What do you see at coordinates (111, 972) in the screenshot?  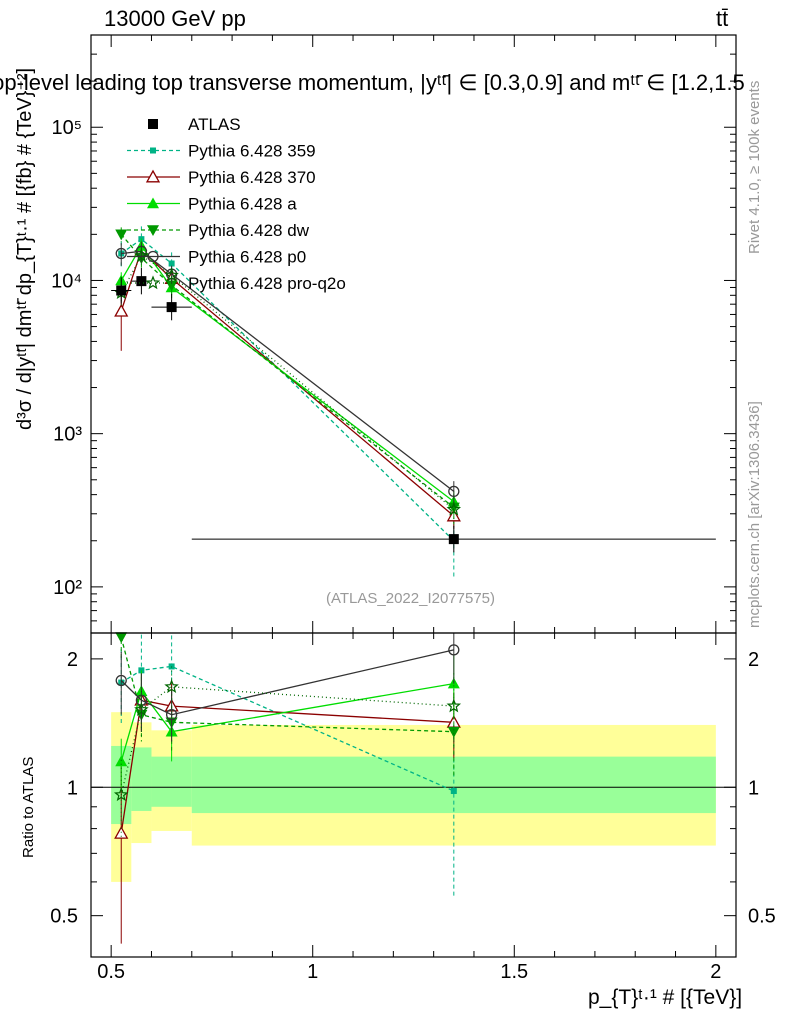 I see `x-tick-label-0: 0.5` at bounding box center [111, 972].